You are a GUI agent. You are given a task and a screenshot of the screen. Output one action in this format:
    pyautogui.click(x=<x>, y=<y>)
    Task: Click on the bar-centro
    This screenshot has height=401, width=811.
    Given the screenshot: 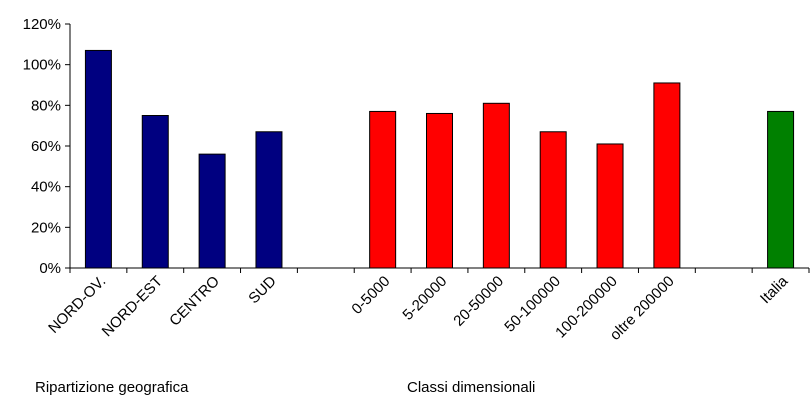 What is the action you would take?
    pyautogui.click(x=212, y=211)
    